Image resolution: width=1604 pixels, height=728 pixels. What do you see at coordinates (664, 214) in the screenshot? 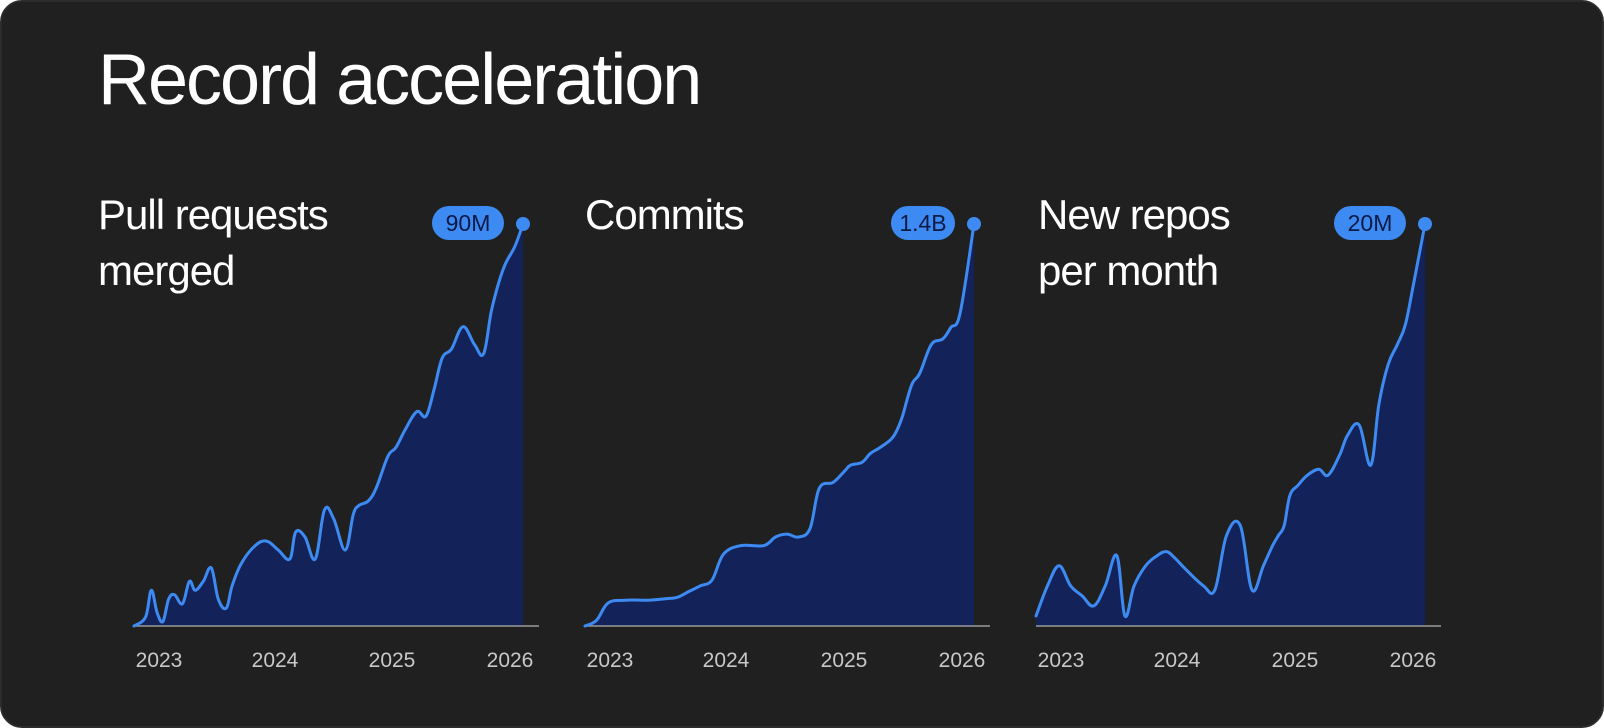
I see `chart-title-line: Commits` at bounding box center [664, 214].